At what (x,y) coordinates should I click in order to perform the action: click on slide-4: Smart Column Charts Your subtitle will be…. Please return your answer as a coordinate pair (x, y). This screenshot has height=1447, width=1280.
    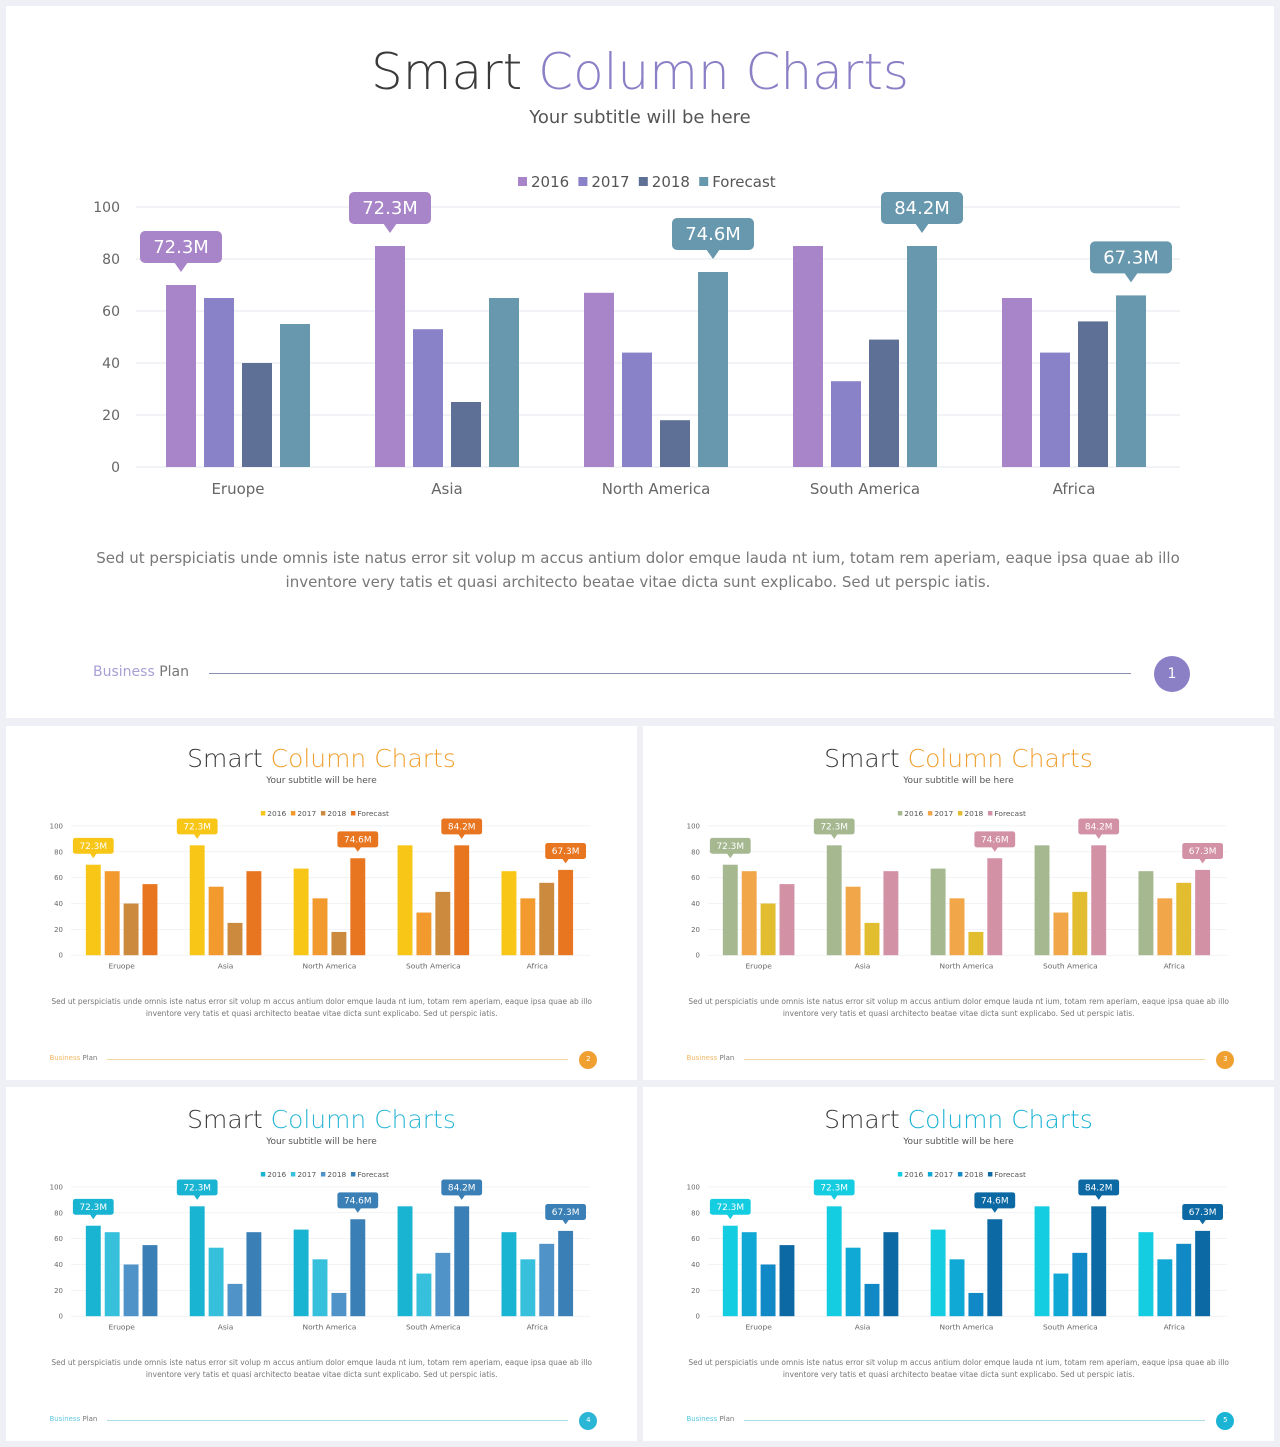
    Looking at the image, I should click on (321, 1264).